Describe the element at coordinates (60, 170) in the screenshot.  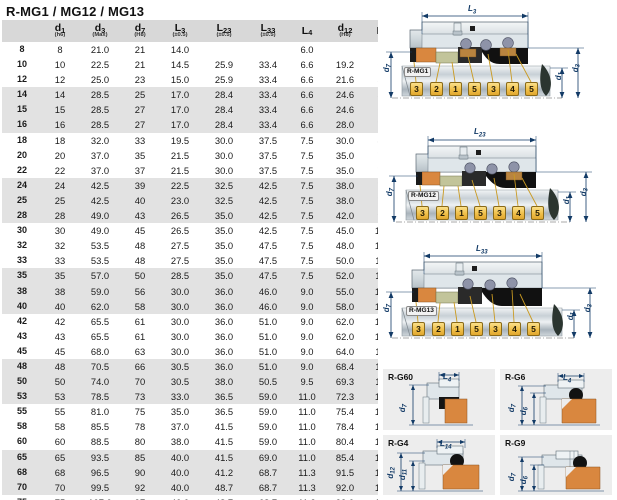
I see `cell-d1: 22` at that location.